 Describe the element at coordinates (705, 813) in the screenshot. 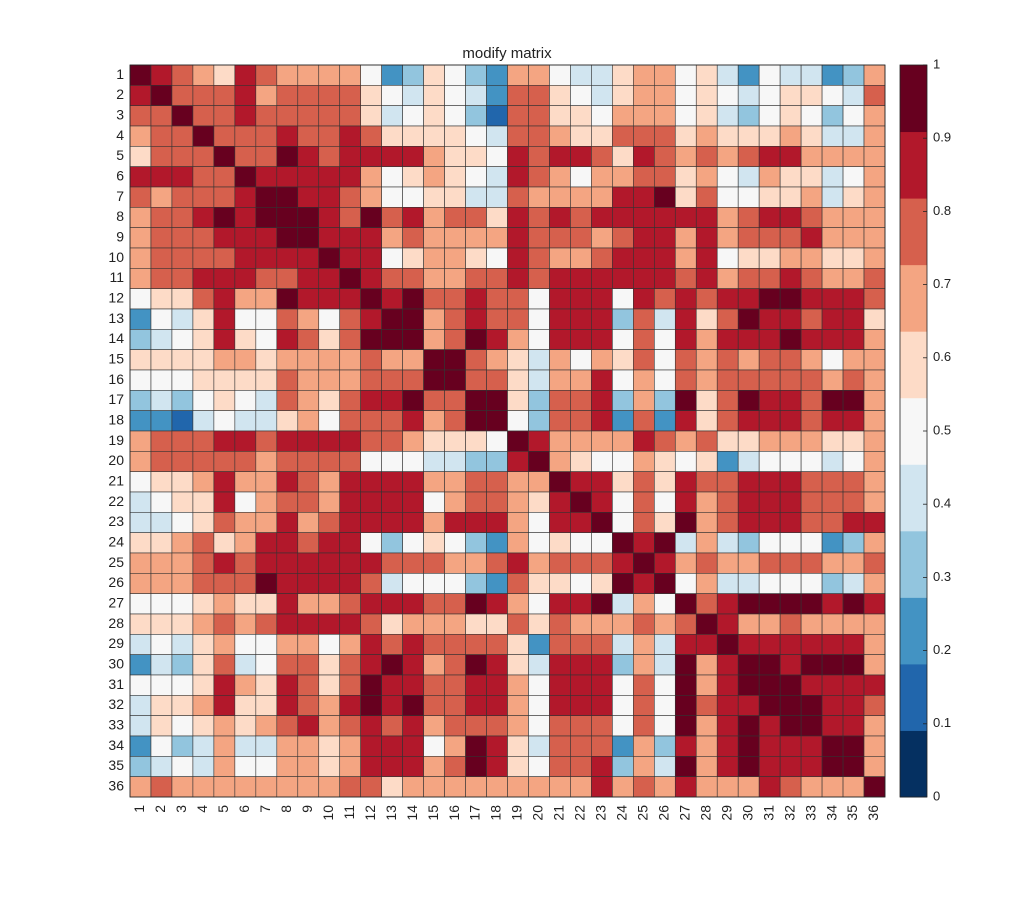

I see `x-tick-label: 28` at that location.